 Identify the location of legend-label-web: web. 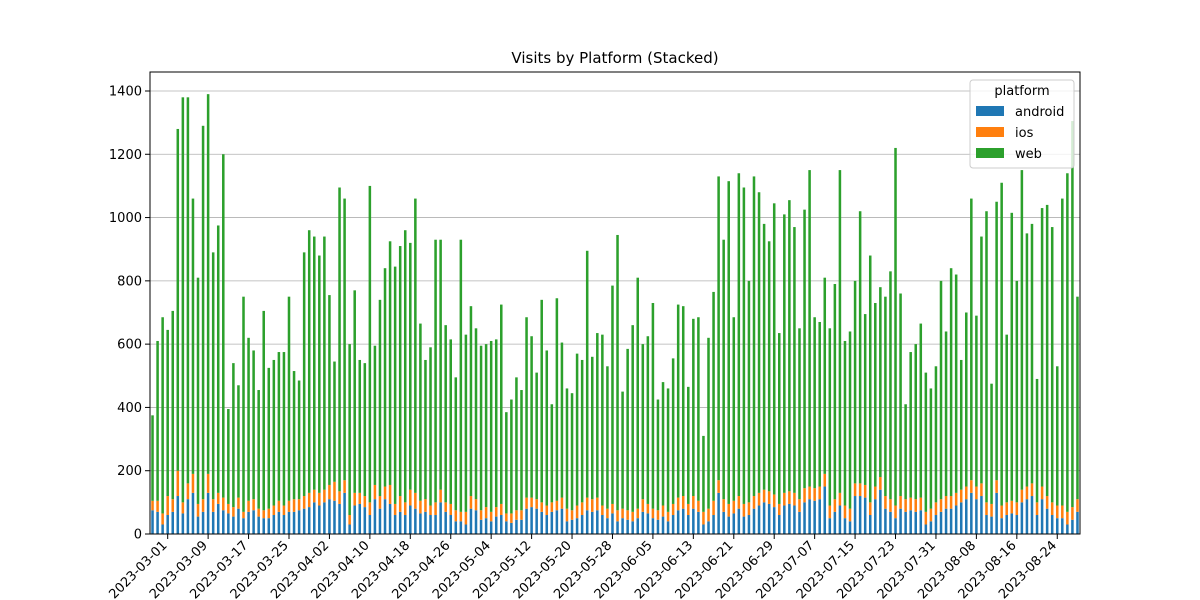
(1028, 154).